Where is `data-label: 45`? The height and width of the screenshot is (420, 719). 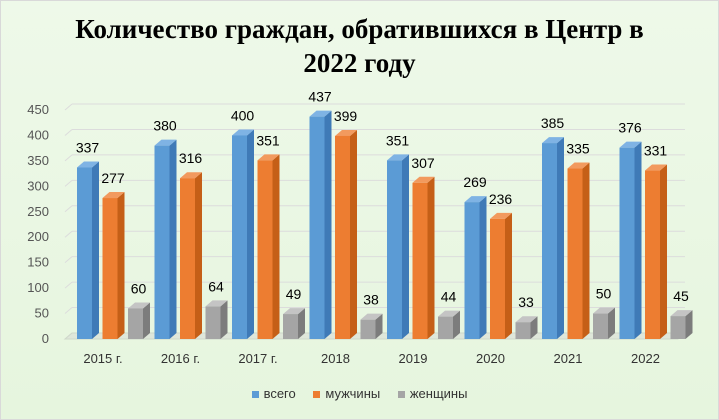 data-label: 45 is located at coordinates (681, 296).